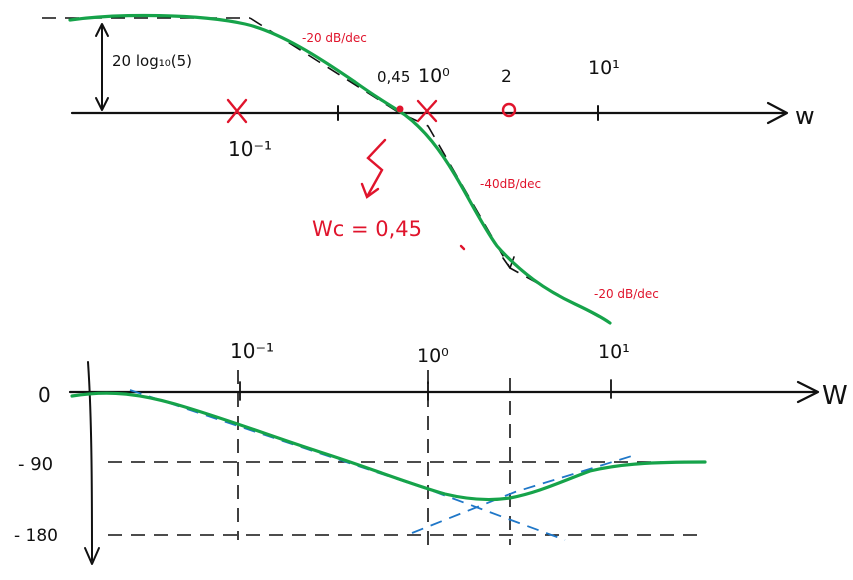 This screenshot has height=580, width=853. Describe the element at coordinates (102, 30) in the screenshot. I see `gain-arrow-top-head` at that location.